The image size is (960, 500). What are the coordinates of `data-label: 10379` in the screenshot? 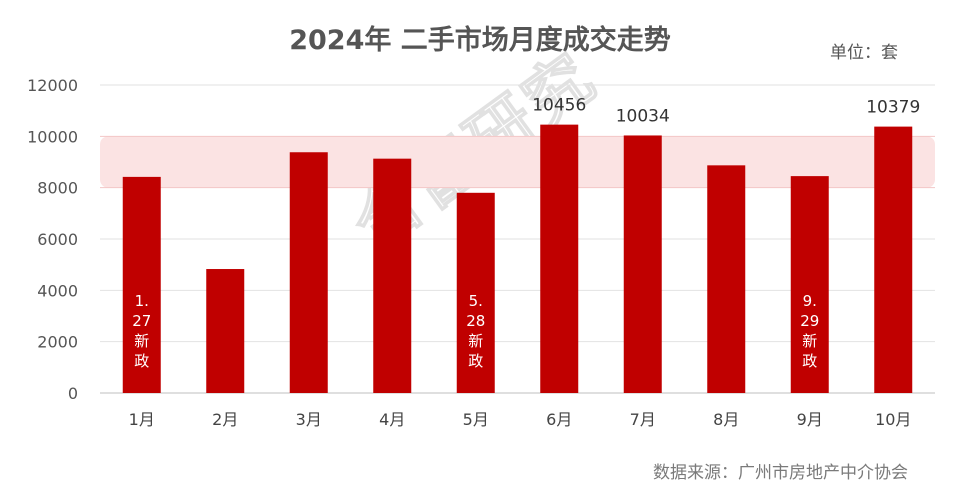 It's located at (893, 108).